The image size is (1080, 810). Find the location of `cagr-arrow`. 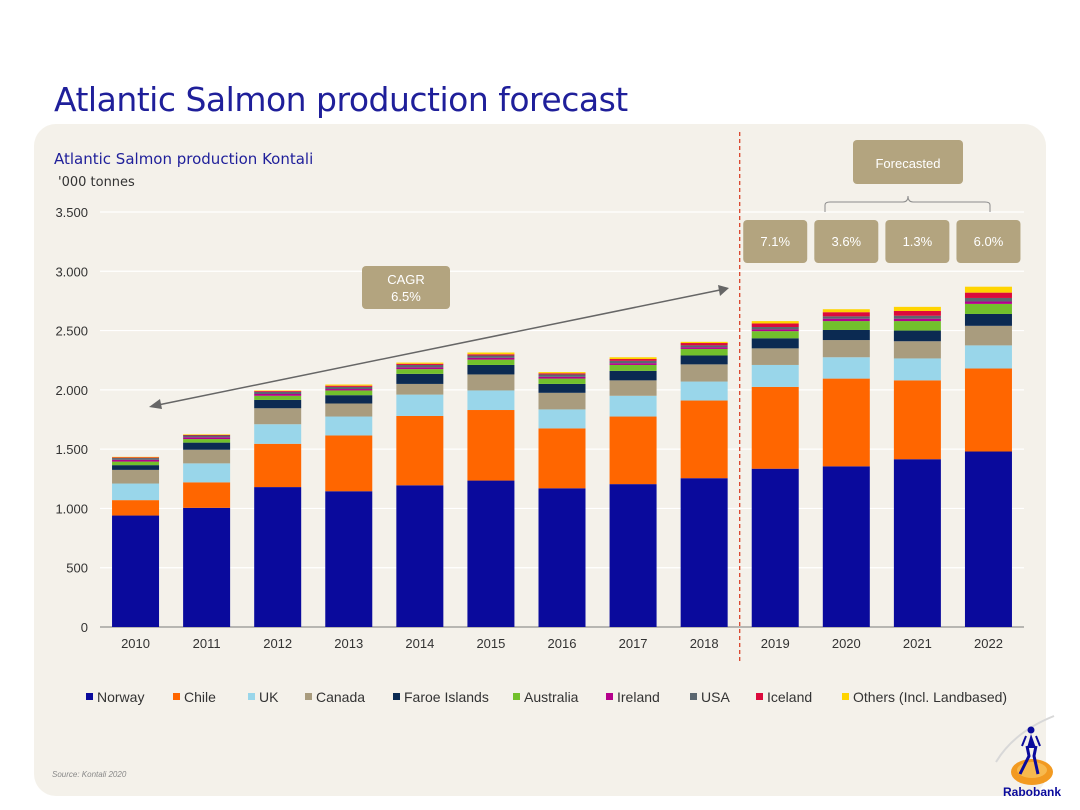

cagr-arrow is located at coordinates (439, 347).